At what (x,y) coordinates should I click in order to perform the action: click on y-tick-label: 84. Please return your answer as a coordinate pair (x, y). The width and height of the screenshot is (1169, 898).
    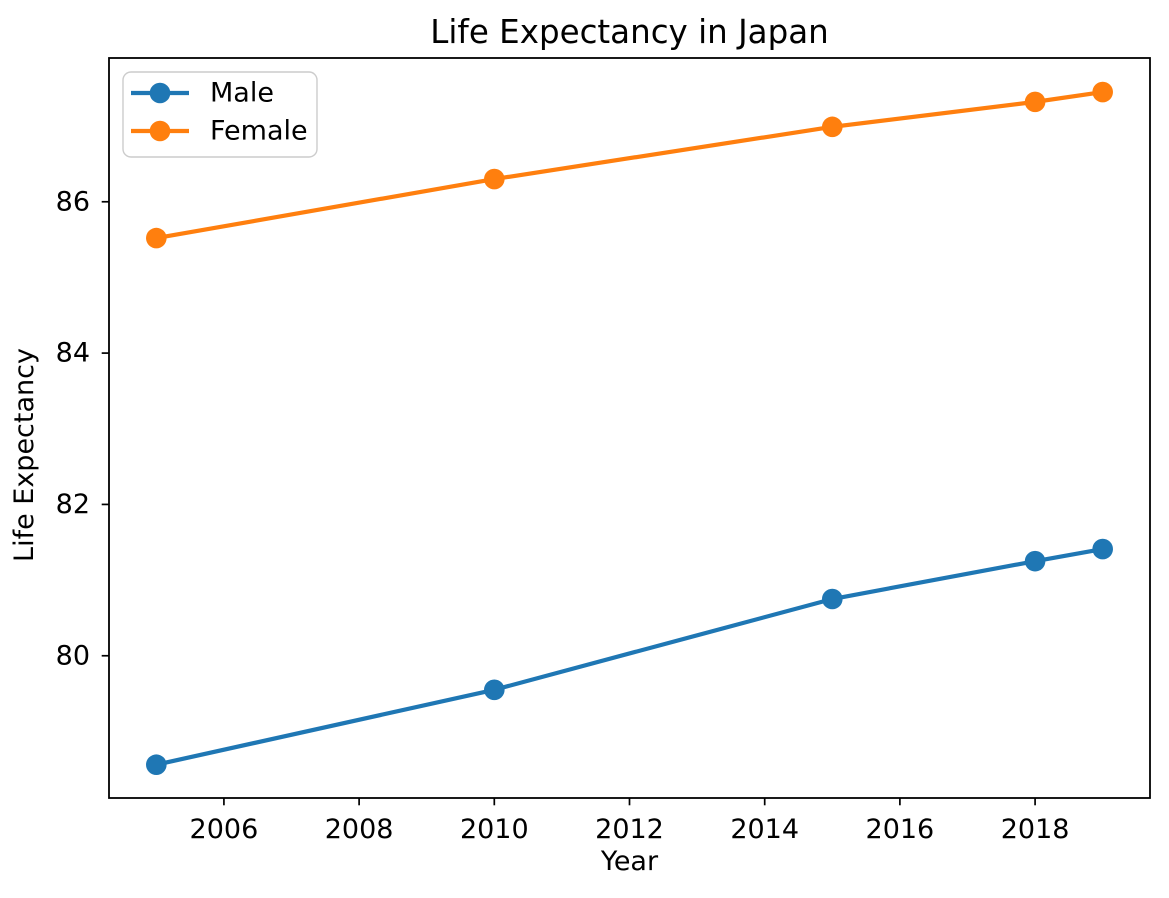
    Looking at the image, I should click on (73, 353).